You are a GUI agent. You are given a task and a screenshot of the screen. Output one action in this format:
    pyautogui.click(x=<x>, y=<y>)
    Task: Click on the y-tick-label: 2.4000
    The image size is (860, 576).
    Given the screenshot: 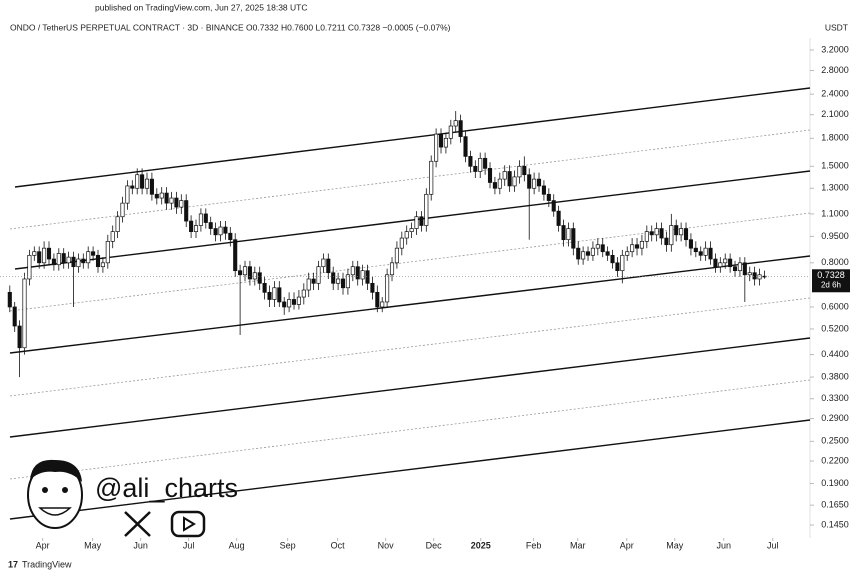 What is the action you would take?
    pyautogui.click(x=835, y=94)
    